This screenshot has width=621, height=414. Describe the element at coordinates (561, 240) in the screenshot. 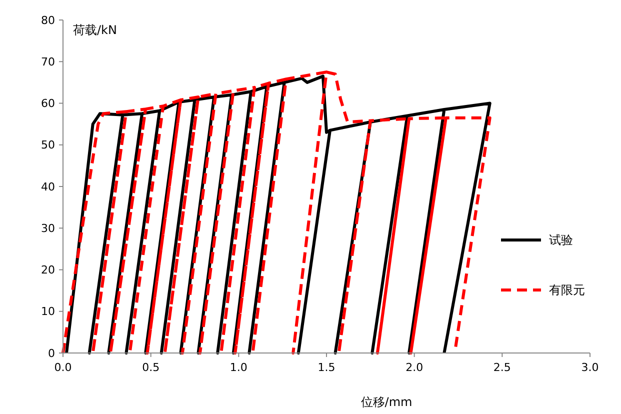

I see `legend-label: 试验` at that location.